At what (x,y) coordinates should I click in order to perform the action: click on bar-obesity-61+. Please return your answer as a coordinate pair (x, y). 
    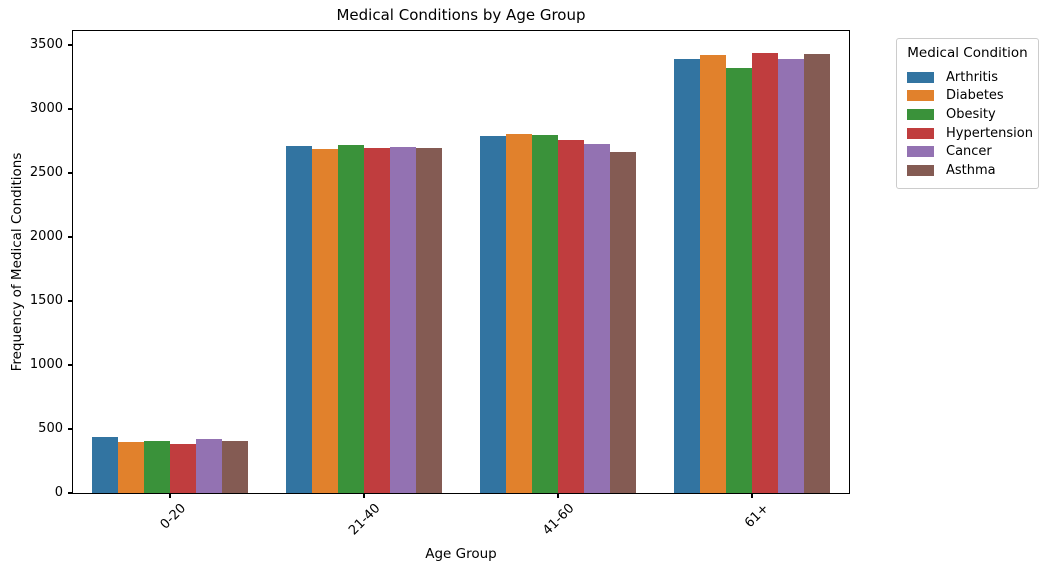
    Looking at the image, I should click on (739, 280).